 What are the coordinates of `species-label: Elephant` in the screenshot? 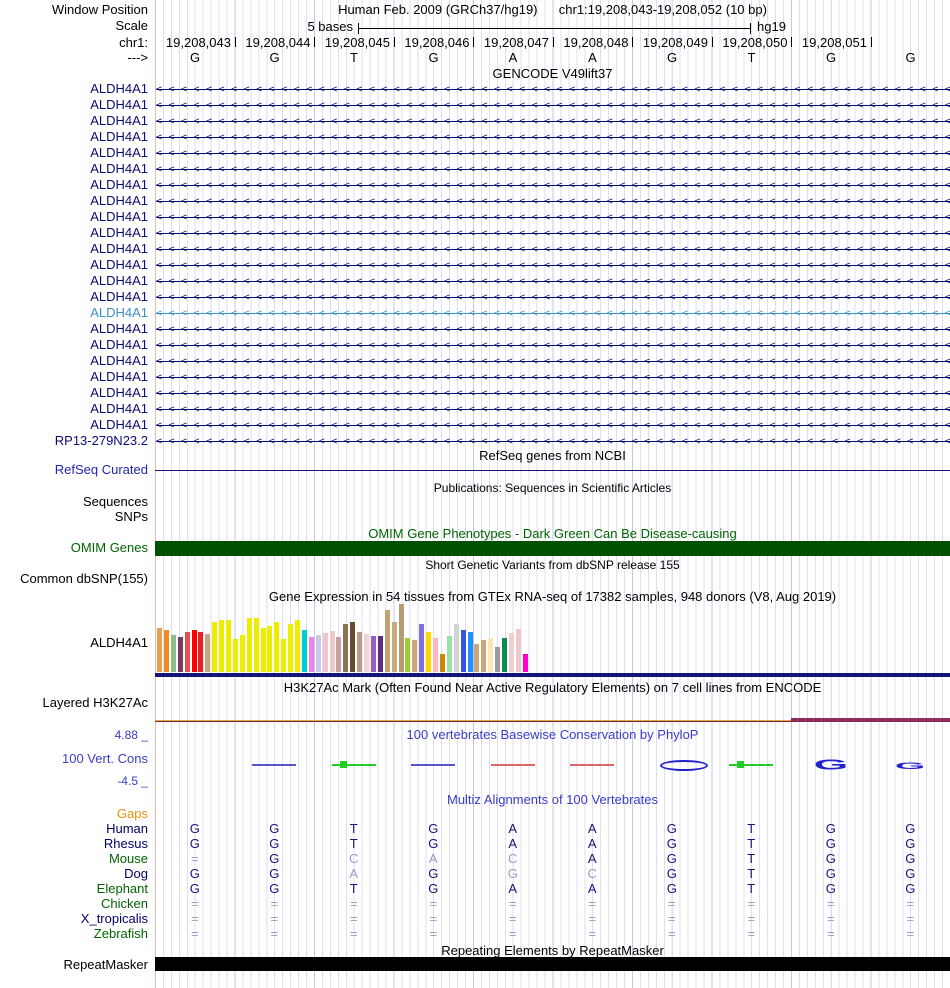 It's located at (122, 888).